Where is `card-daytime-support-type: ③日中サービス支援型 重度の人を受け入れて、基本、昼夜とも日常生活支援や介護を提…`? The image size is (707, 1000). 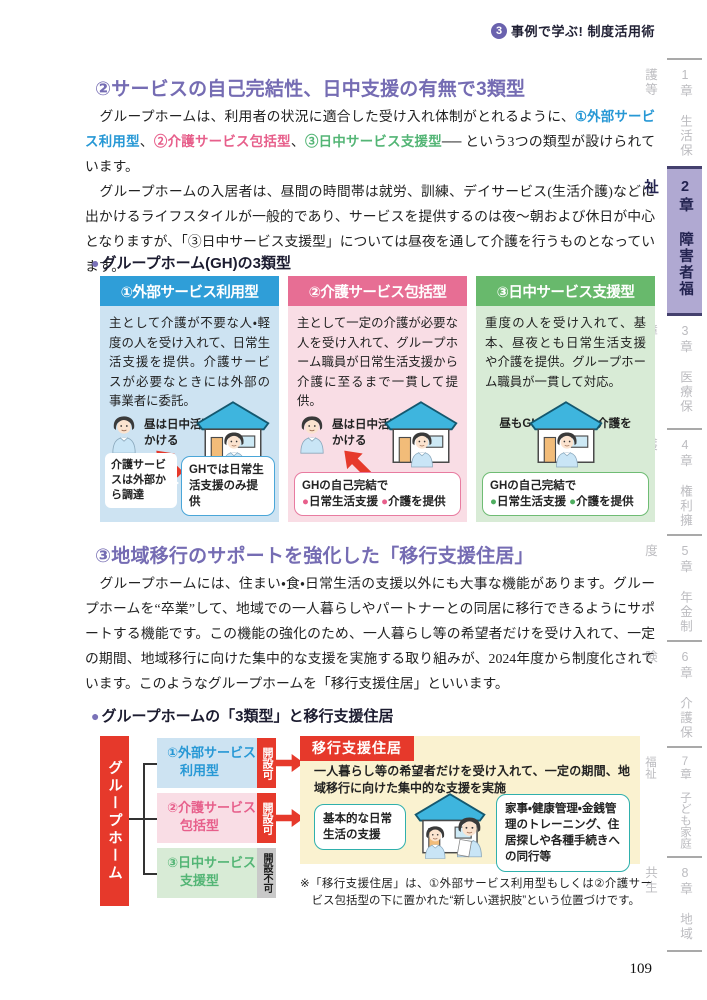 card-daytime-support-type: ③日中サービス支援型 重度の人を受け入れて、基本、昼夜とも日常生活支援や介護を提… is located at coordinates (565, 399).